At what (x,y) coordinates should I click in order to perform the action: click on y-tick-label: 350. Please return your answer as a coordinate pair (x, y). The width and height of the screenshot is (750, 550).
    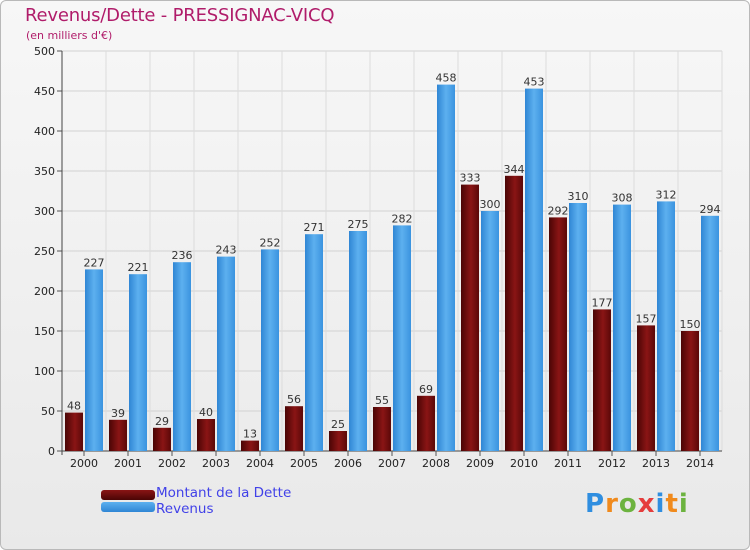
    Looking at the image, I should click on (44, 171).